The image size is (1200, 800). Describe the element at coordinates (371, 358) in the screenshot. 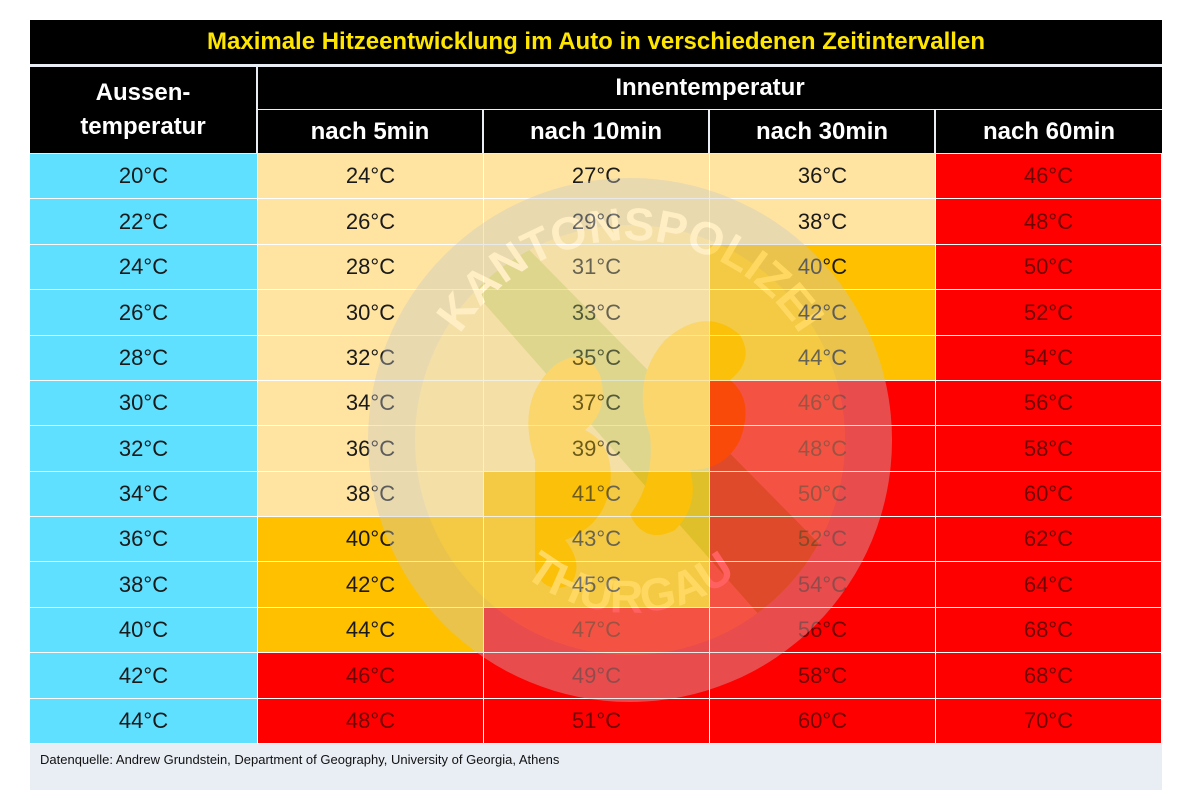

I see `inside-temperature-cell: 32°C` at that location.